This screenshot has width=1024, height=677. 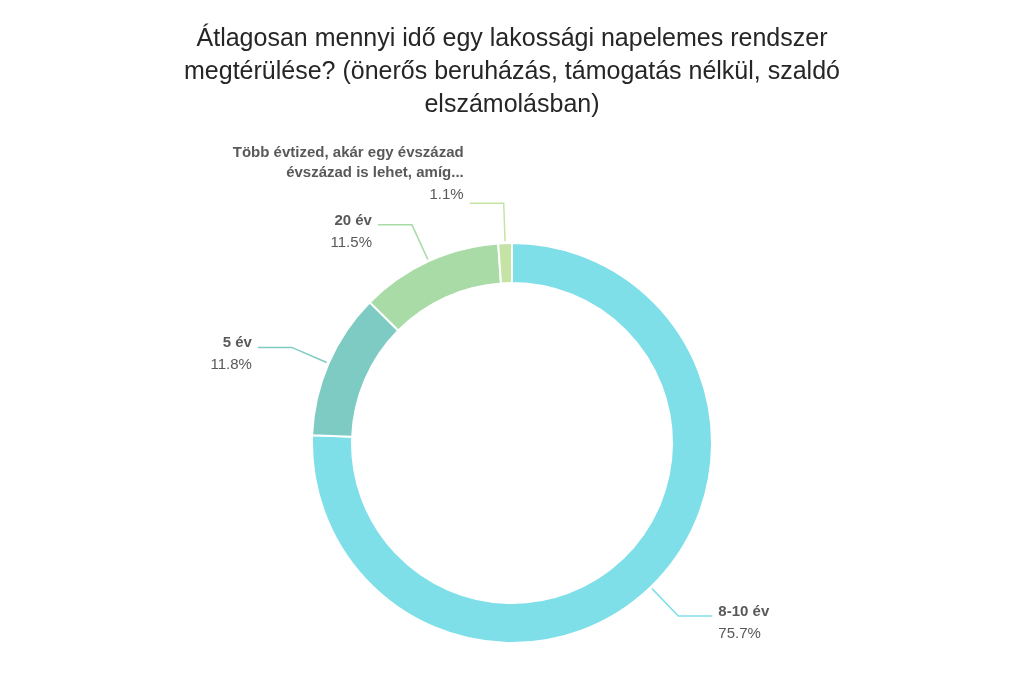 I want to click on slice-label: 20 év, so click(x=353, y=219).